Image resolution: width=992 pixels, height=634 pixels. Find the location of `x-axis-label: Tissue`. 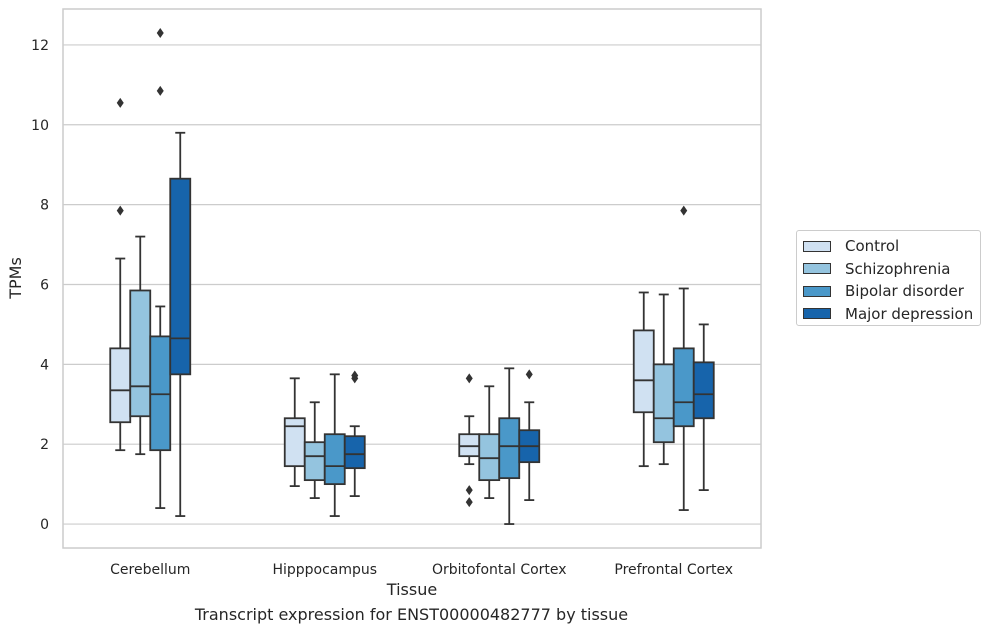

x-axis-label: Tissue is located at coordinates (411, 589).